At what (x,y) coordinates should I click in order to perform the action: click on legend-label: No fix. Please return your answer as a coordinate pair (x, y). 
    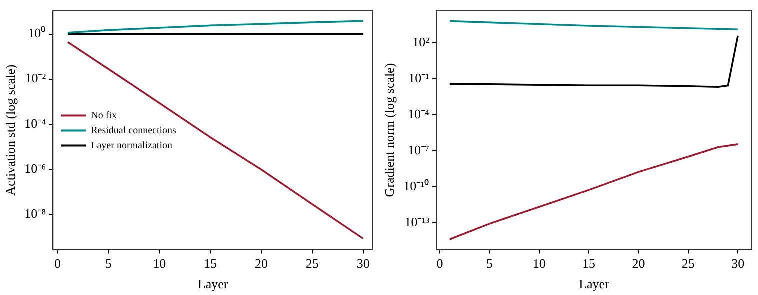
    Looking at the image, I should click on (104, 116).